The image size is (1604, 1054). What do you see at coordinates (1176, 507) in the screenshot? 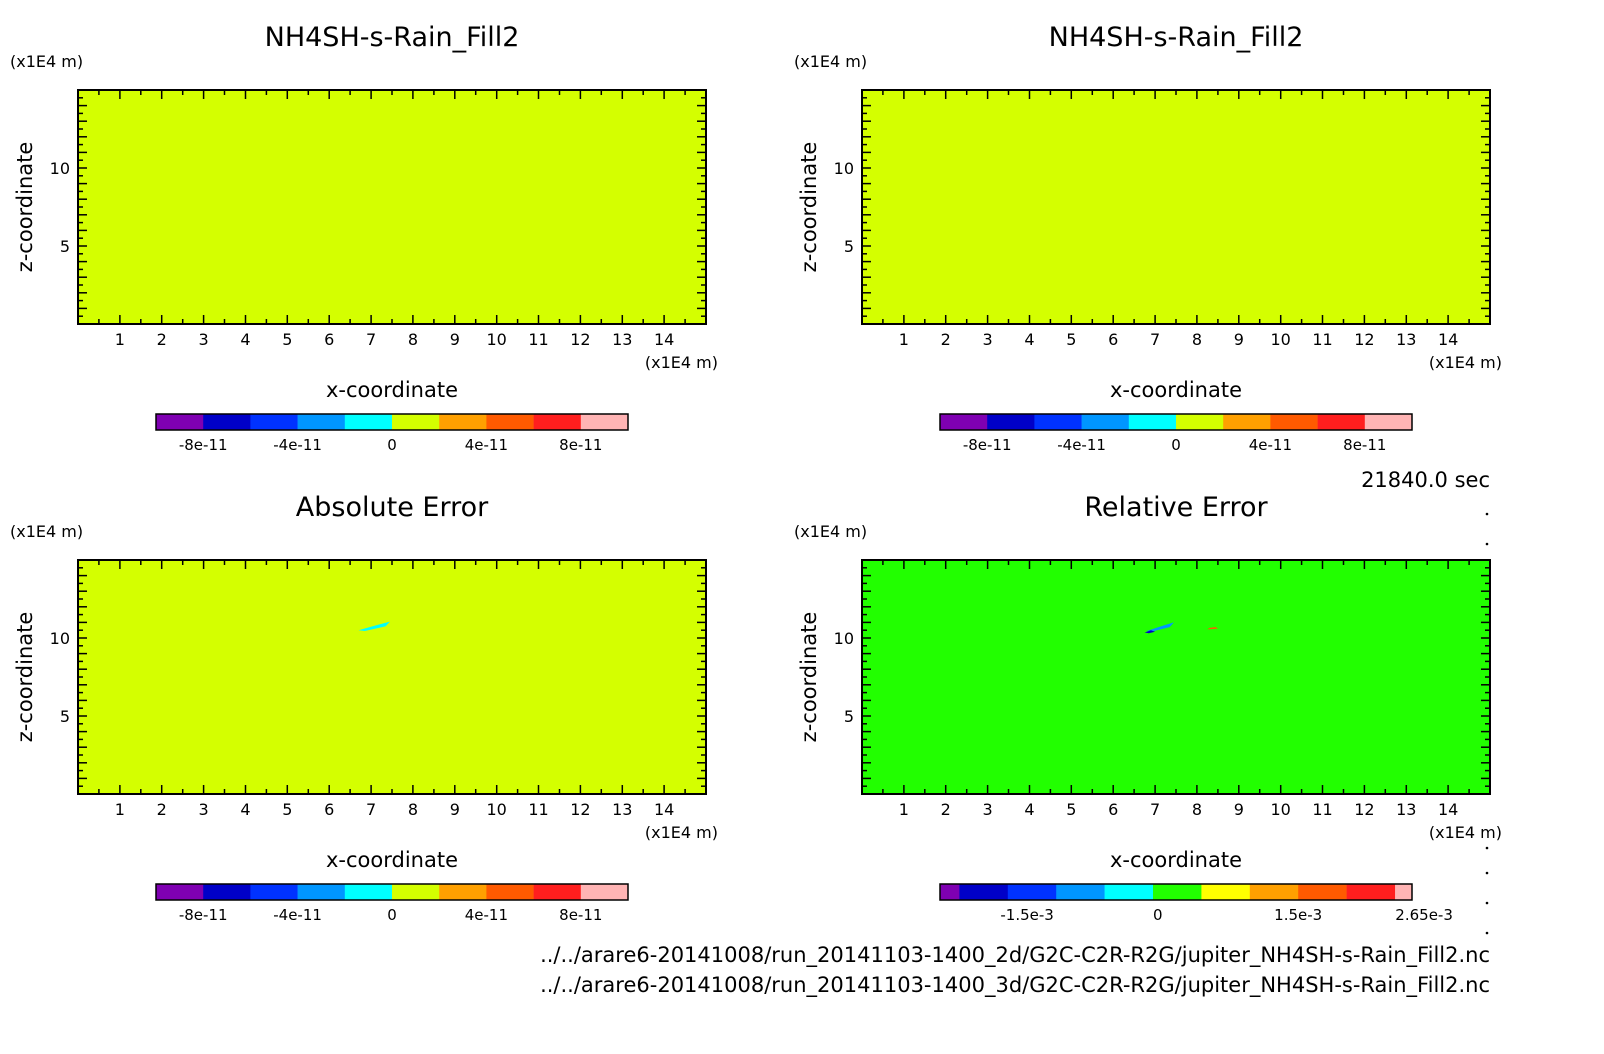
I see `chart-title: Relative Error` at bounding box center [1176, 507].